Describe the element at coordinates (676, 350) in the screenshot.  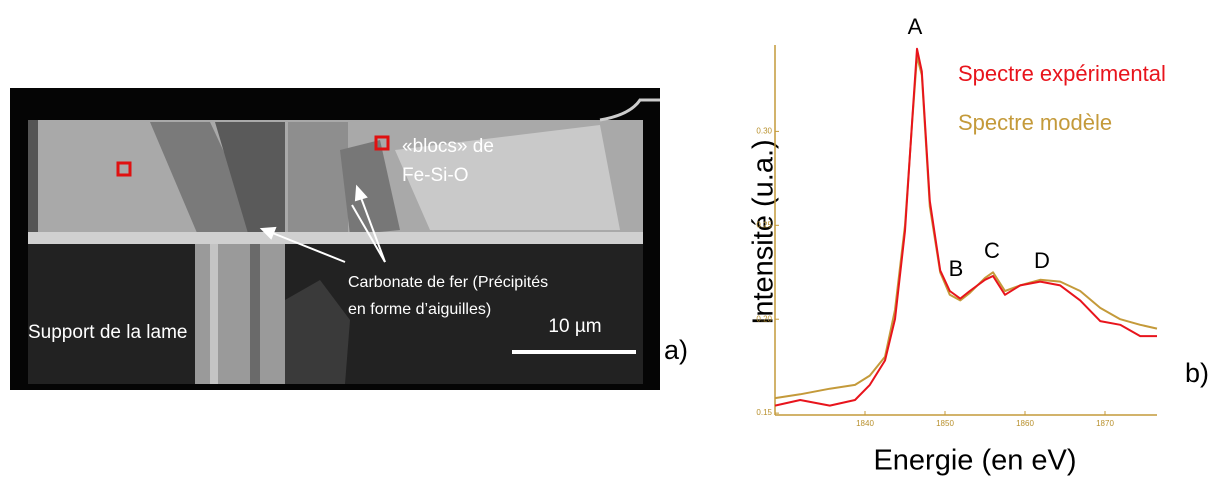
I see `panel-label: a)` at that location.